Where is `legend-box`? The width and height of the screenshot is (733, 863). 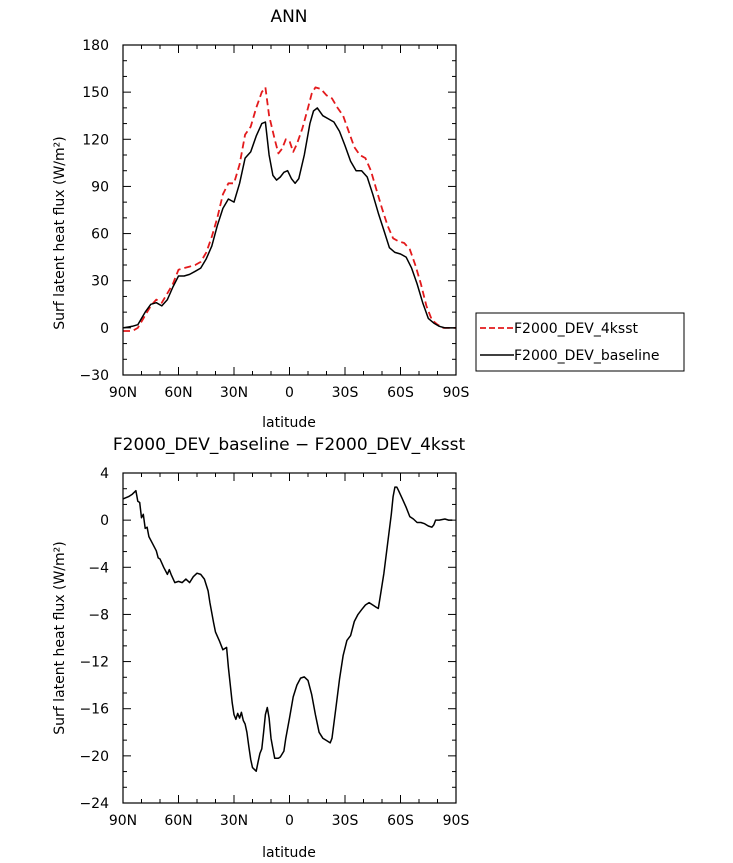
legend-box is located at coordinates (580, 342).